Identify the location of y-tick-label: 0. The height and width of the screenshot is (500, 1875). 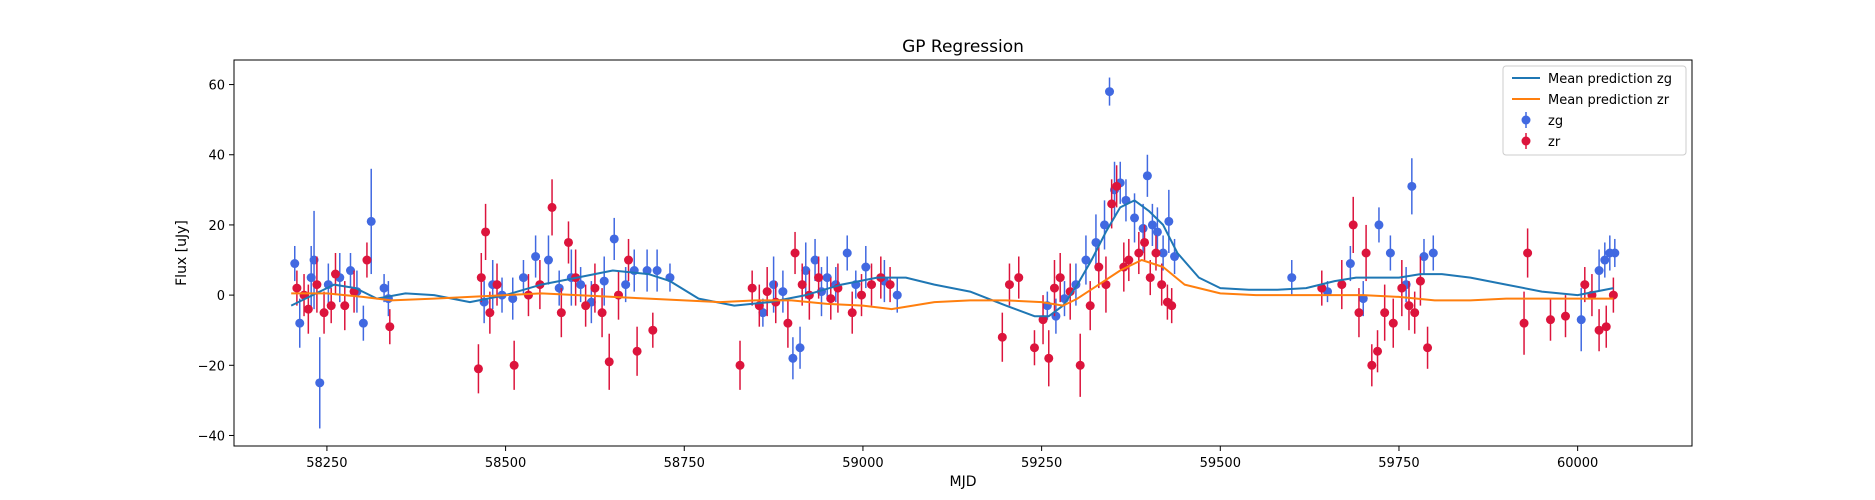
(221, 296).